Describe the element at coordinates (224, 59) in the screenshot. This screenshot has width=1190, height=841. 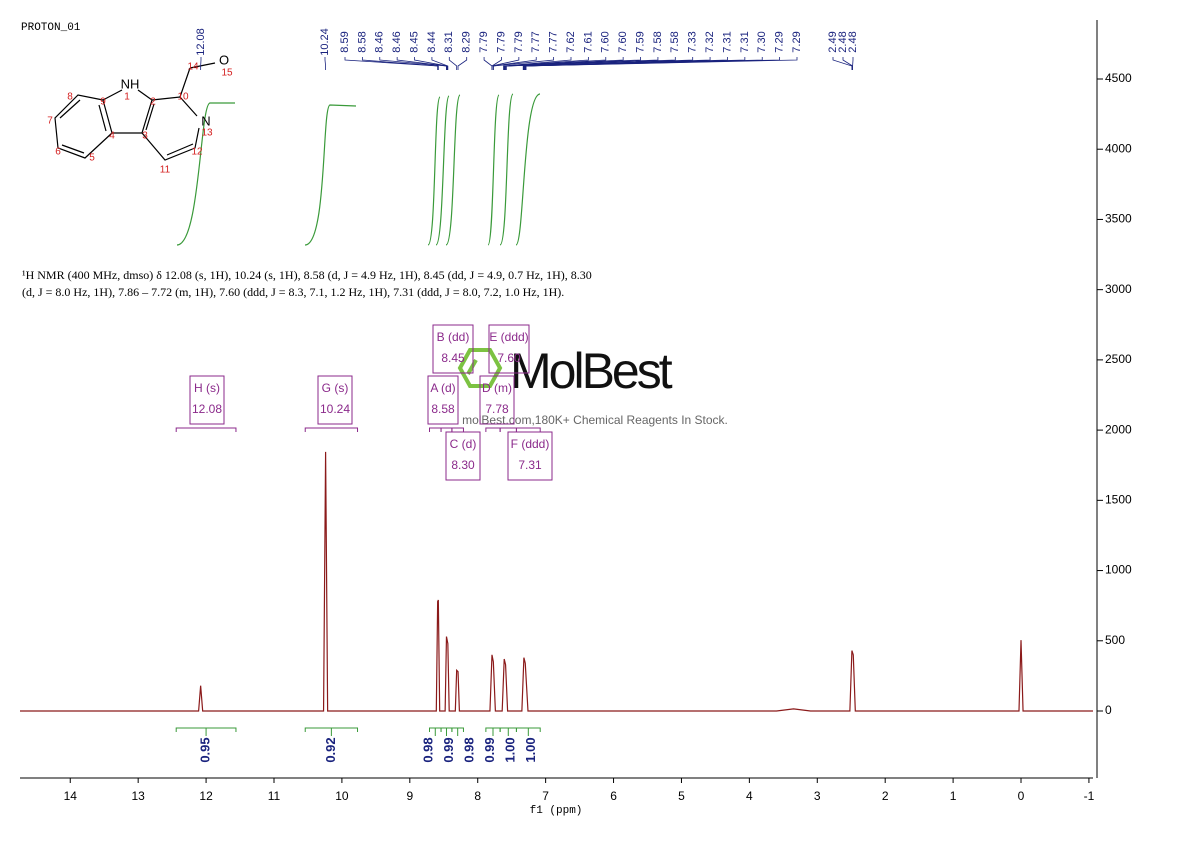
I see `atom-label: O` at that location.